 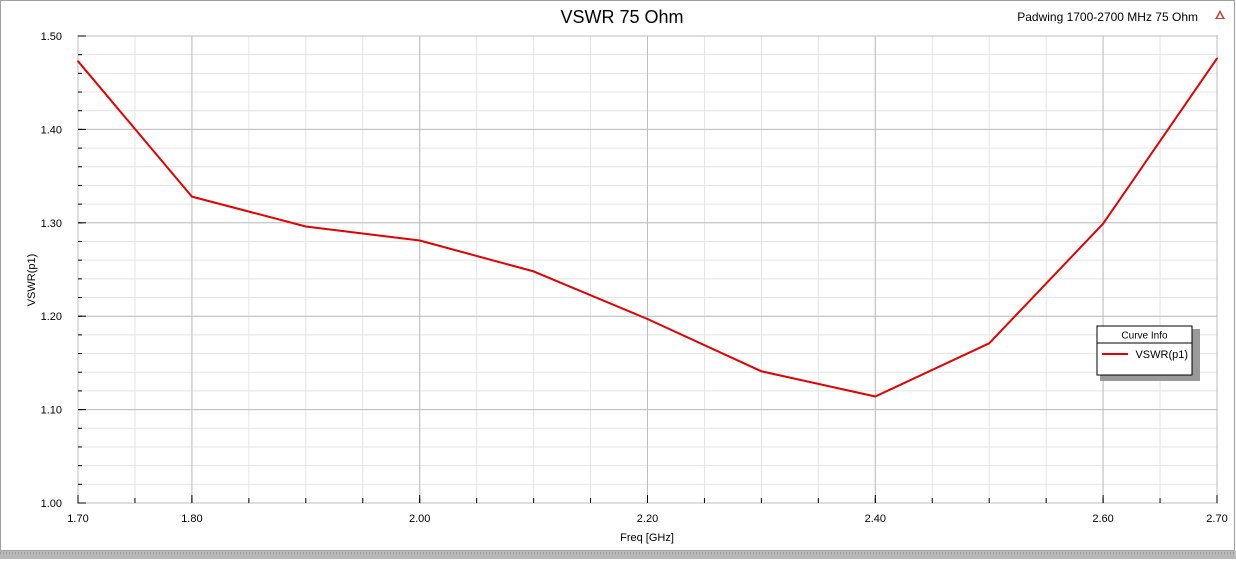 What do you see at coordinates (51, 317) in the screenshot?
I see `y-tick-label: 1.20` at bounding box center [51, 317].